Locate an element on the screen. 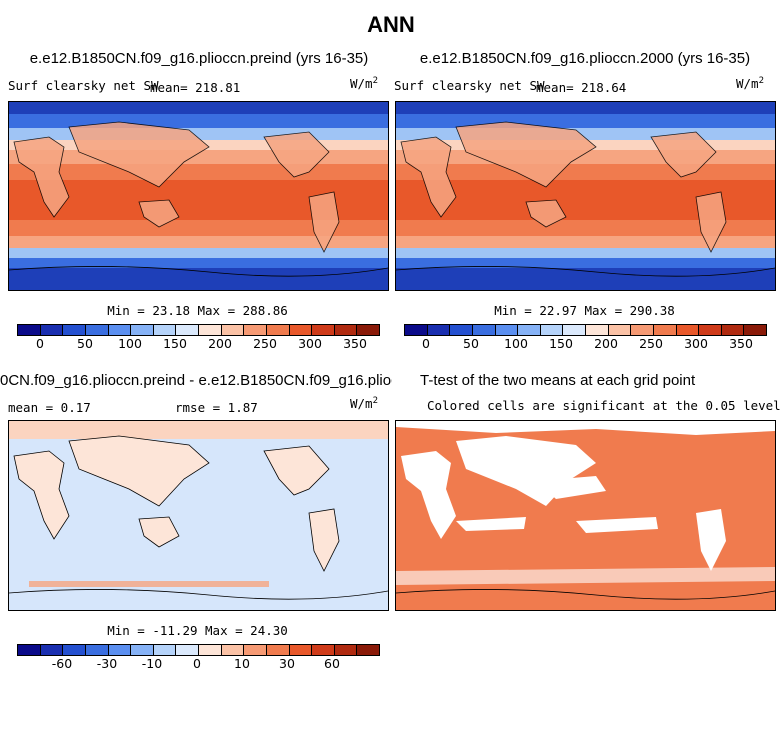  panel3-map is located at coordinates (198, 515).